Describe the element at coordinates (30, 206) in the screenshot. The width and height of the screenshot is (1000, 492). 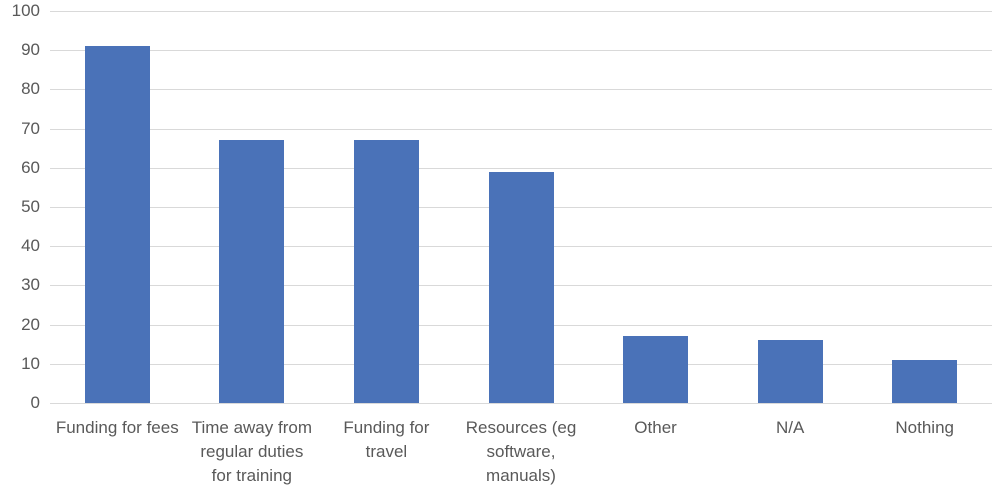
I see `y-tick-label: 50` at that location.